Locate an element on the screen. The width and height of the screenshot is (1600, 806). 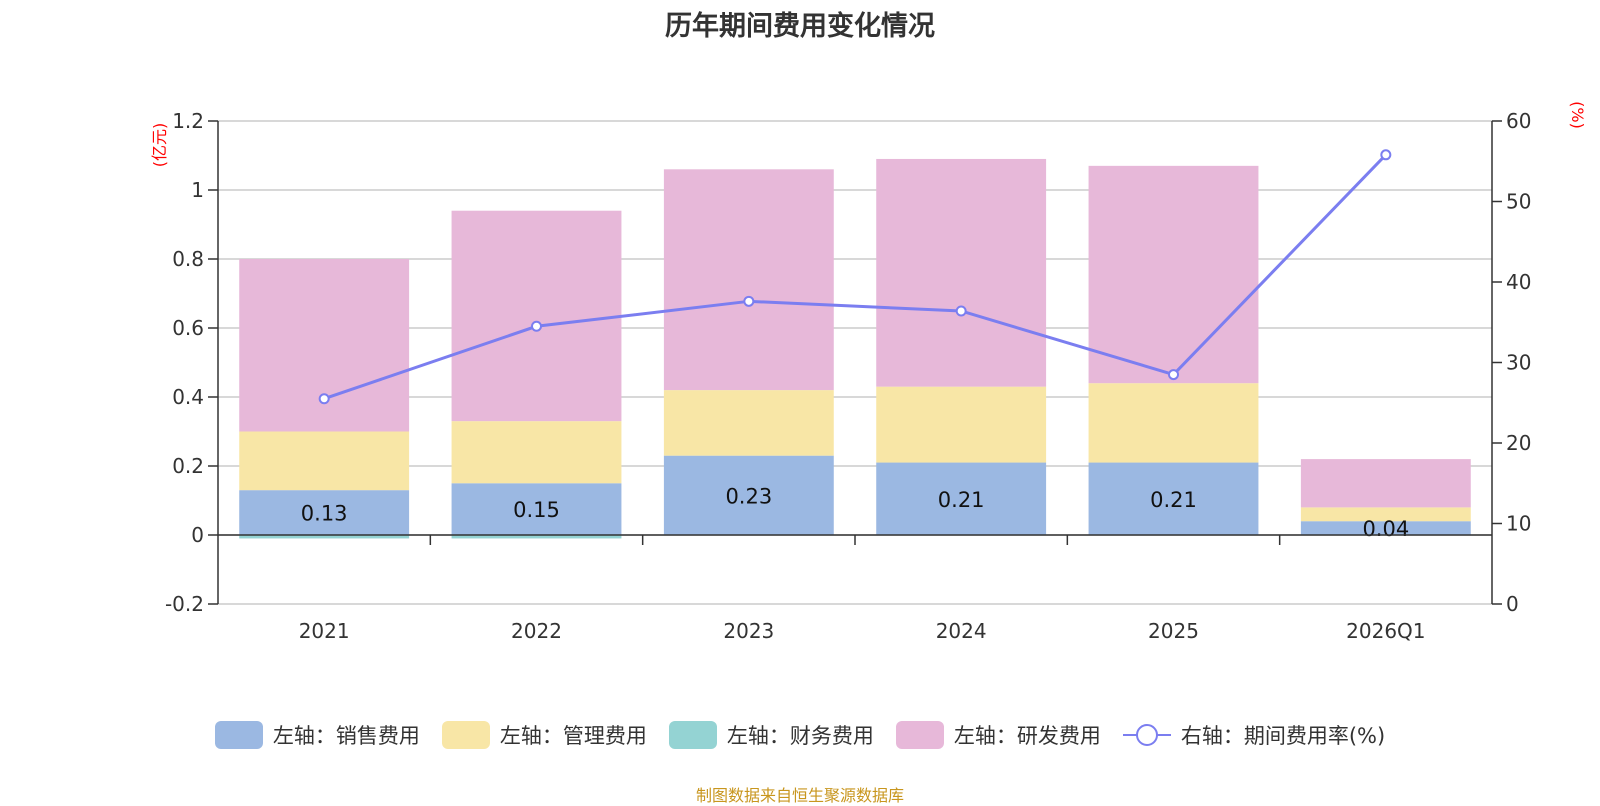
bar-data-label: 0.15 is located at coordinates (536, 510).